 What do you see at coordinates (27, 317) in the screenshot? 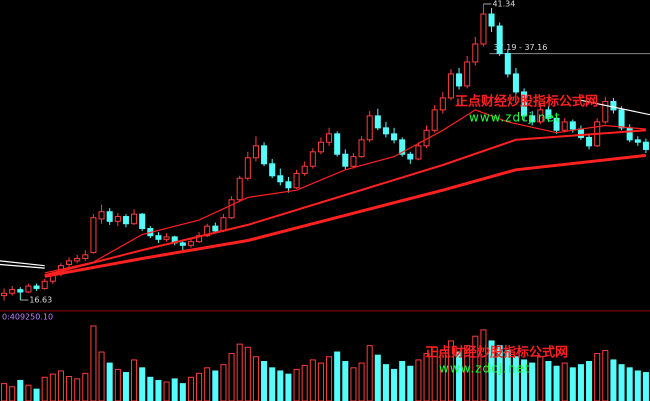
I see `volume-label: 0:409250.10` at bounding box center [27, 317].